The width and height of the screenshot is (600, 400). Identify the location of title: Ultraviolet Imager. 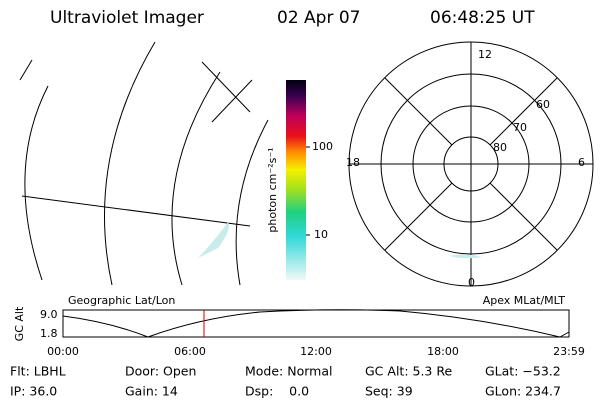
(127, 18).